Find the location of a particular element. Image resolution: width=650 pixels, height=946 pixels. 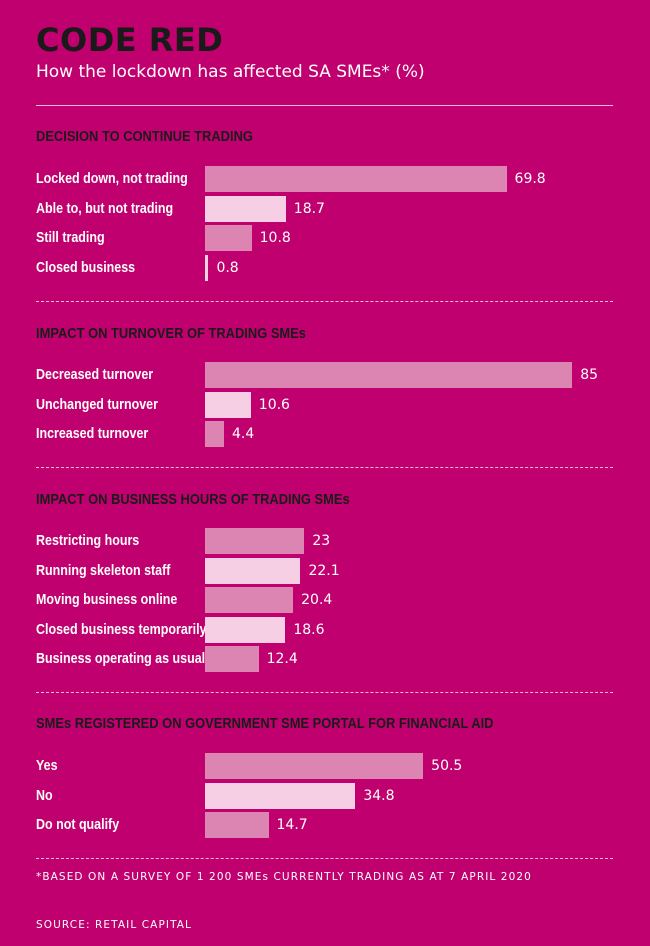

bar-value-label: 69.8 is located at coordinates (530, 179).